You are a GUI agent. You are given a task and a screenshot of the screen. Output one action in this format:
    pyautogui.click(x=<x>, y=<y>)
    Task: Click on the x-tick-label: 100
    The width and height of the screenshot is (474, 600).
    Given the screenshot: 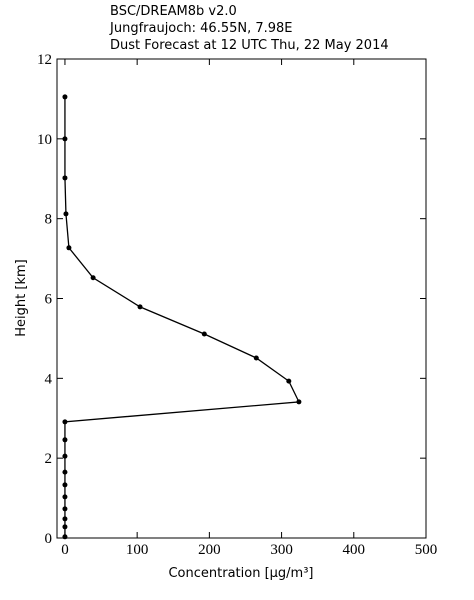 What is the action you would take?
    pyautogui.click(x=137, y=550)
    